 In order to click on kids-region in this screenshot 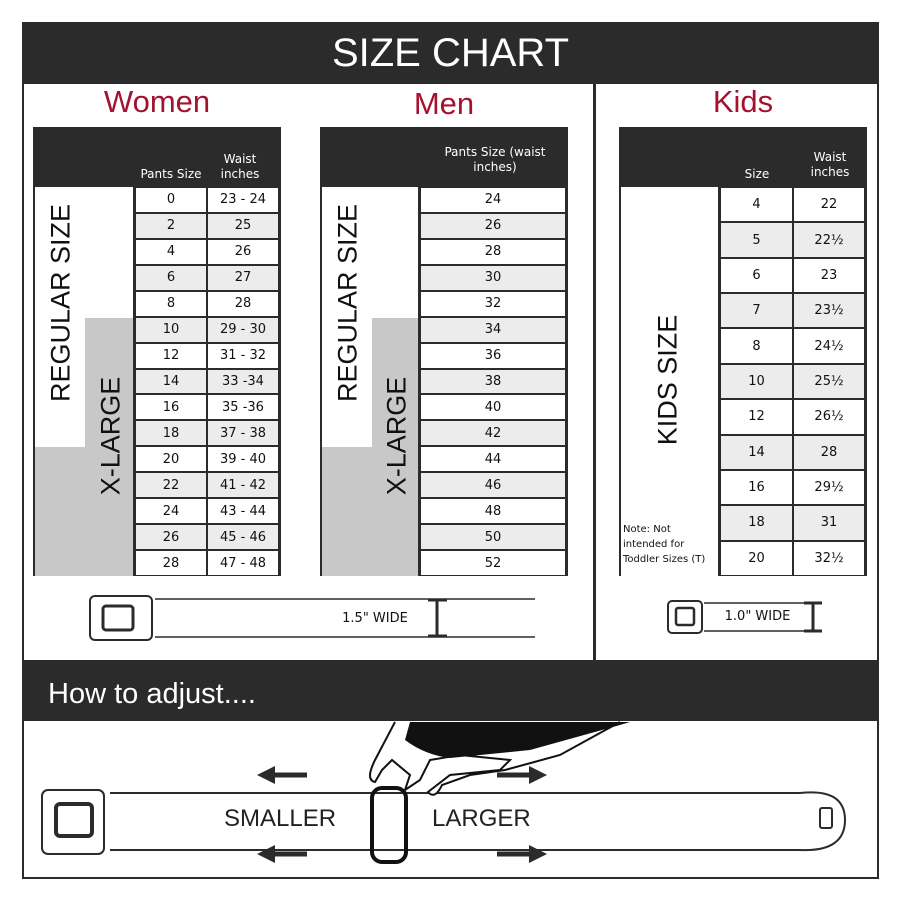, I will do `click(669, 381)`.